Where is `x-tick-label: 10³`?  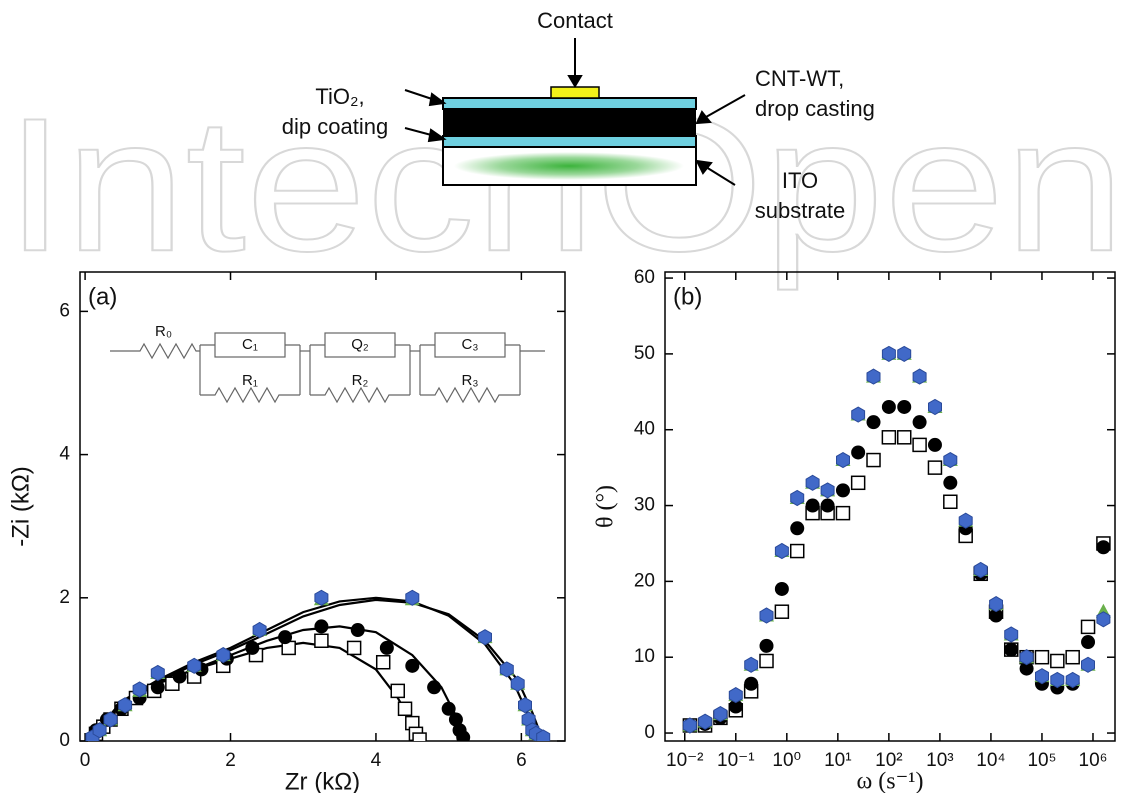 x-tick-label: 10³ is located at coordinates (939, 760).